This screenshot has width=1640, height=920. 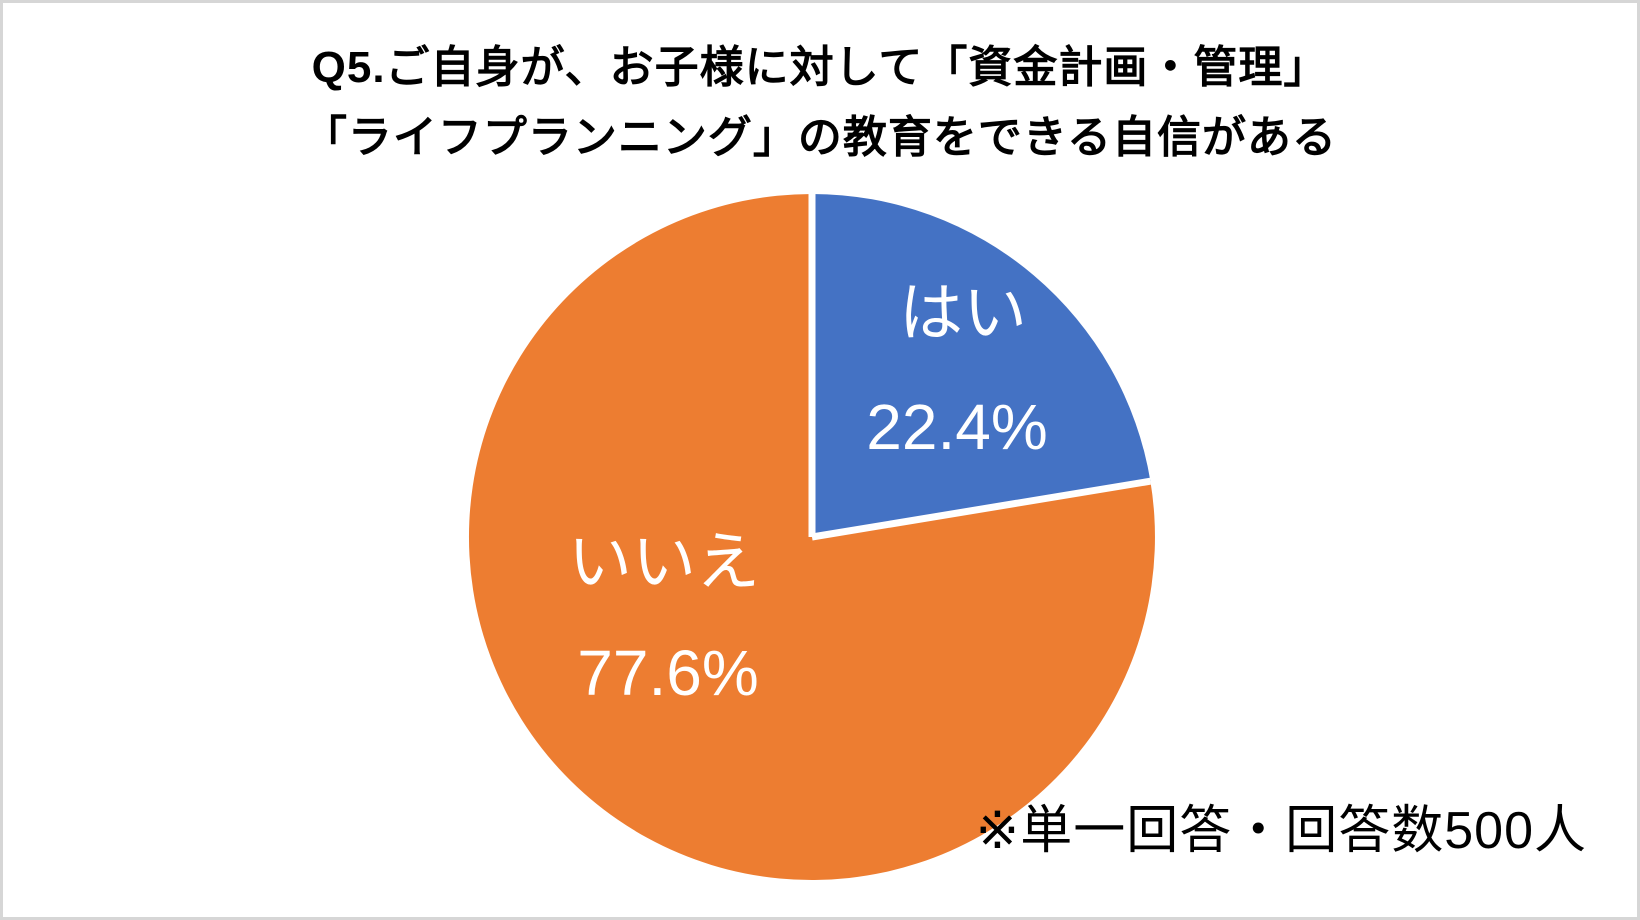 What do you see at coordinates (820, 137) in the screenshot?
I see `chart-title-line-2: 「ライフプランニング」の教育をできる自信がある` at bounding box center [820, 137].